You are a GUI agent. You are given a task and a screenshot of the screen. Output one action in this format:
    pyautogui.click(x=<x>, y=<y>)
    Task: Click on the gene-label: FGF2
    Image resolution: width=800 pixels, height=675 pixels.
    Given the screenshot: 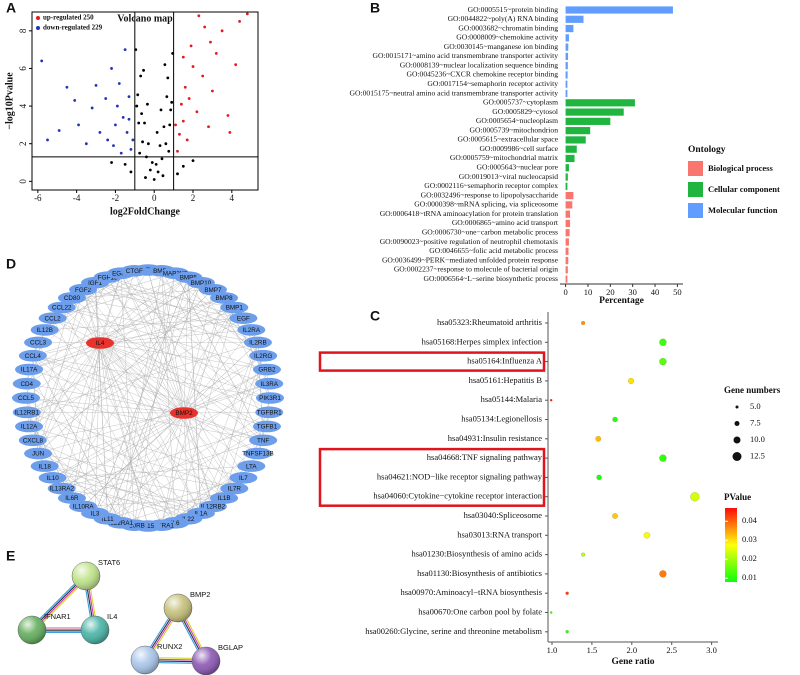 What is the action you would take?
    pyautogui.click(x=83, y=290)
    